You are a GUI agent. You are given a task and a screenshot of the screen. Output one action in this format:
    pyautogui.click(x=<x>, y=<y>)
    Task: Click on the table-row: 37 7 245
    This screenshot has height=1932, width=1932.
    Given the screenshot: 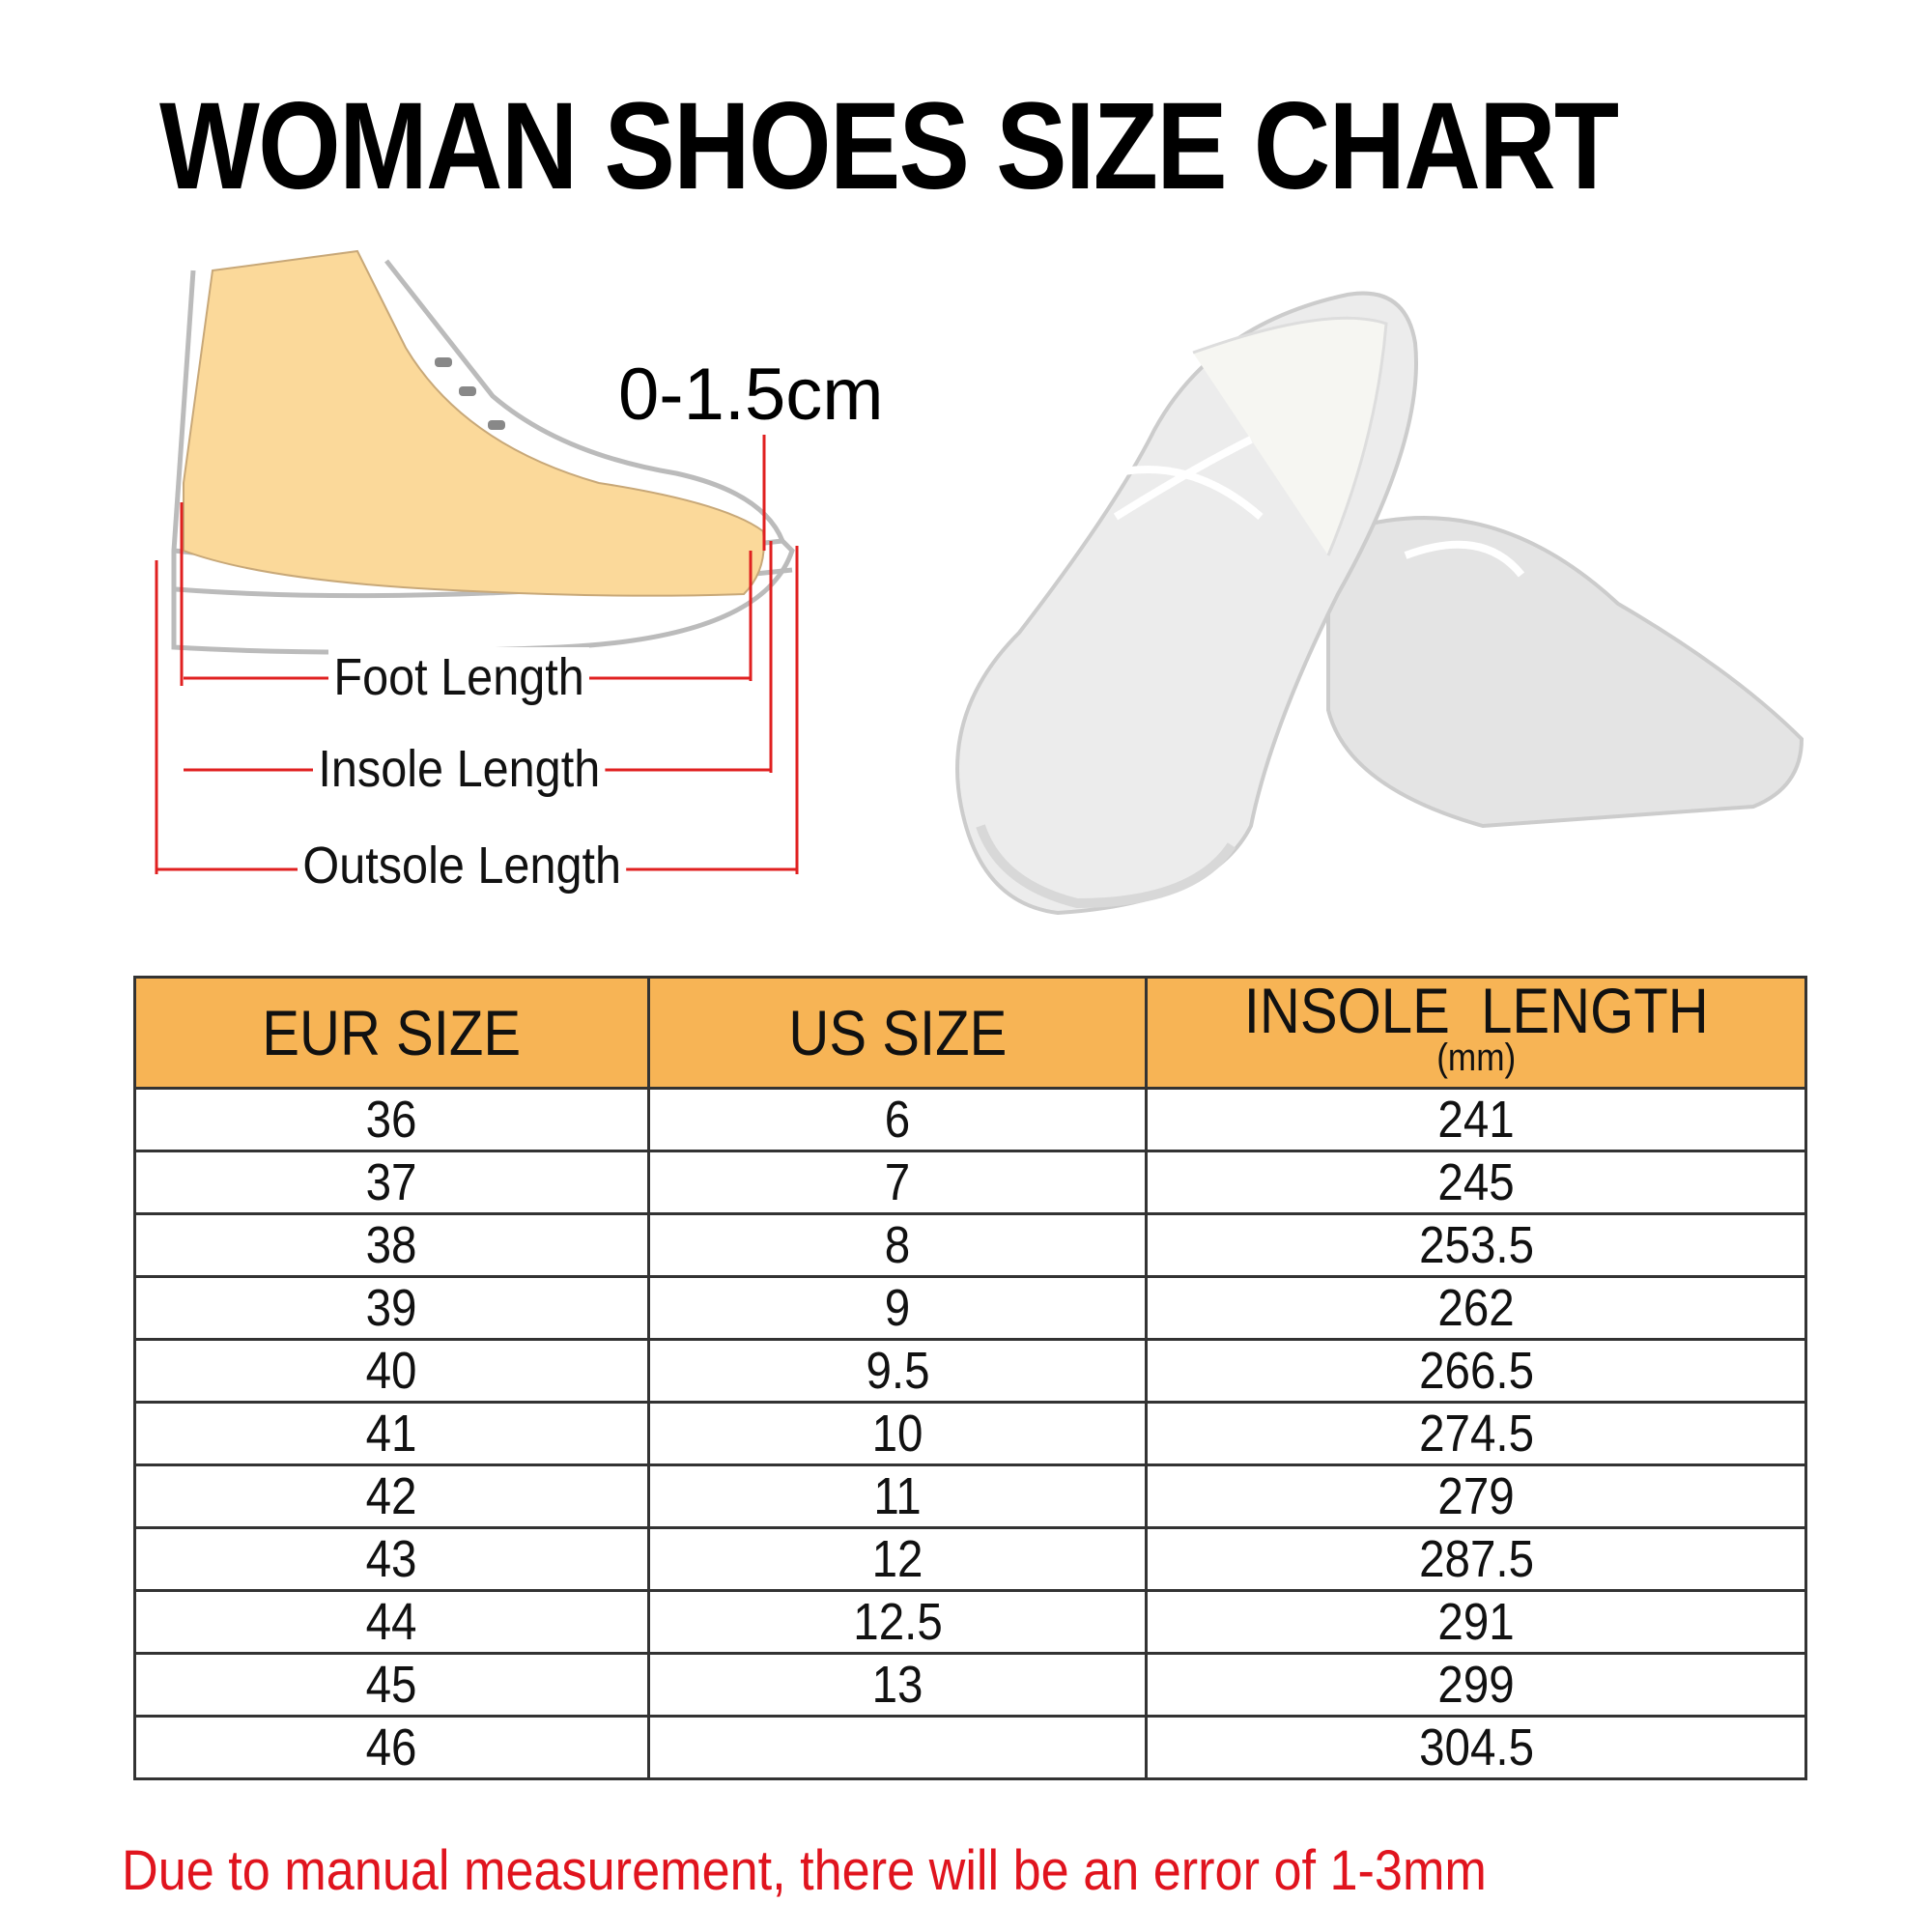 What is the action you would take?
    pyautogui.click(x=970, y=1182)
    